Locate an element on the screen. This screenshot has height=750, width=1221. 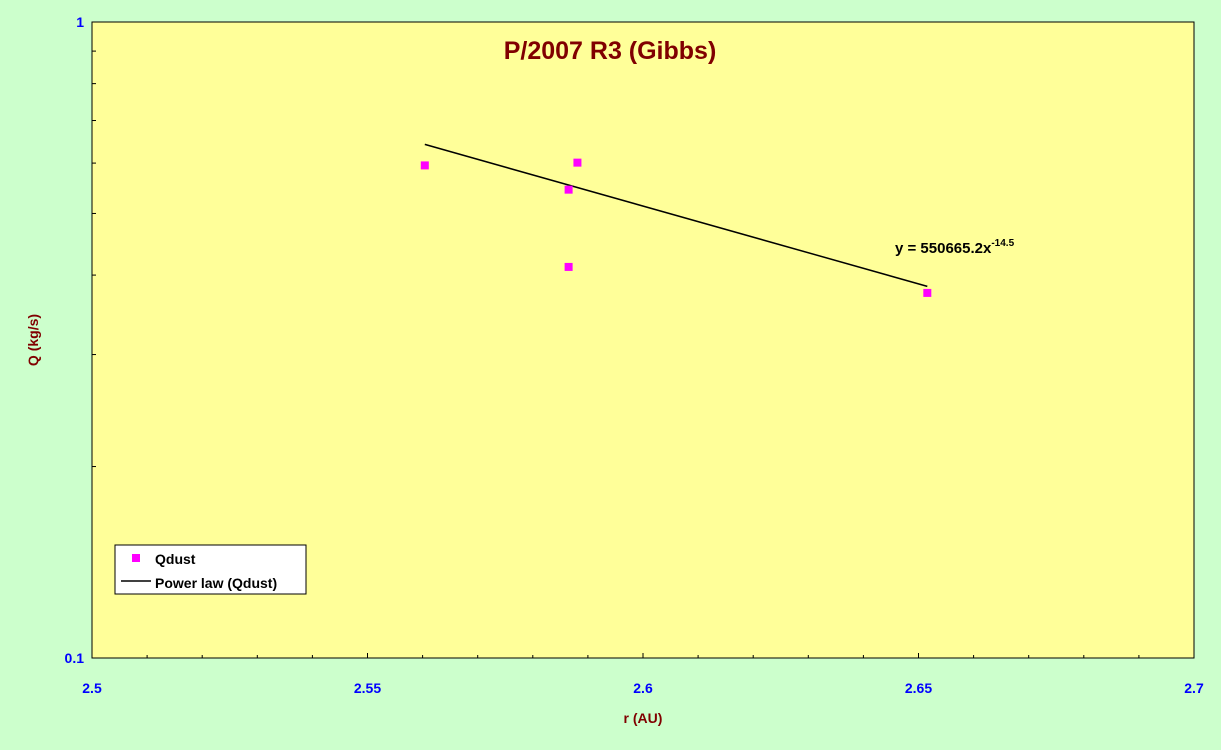
legend: Qdust Power law (Qdust) is located at coordinates (210, 569).